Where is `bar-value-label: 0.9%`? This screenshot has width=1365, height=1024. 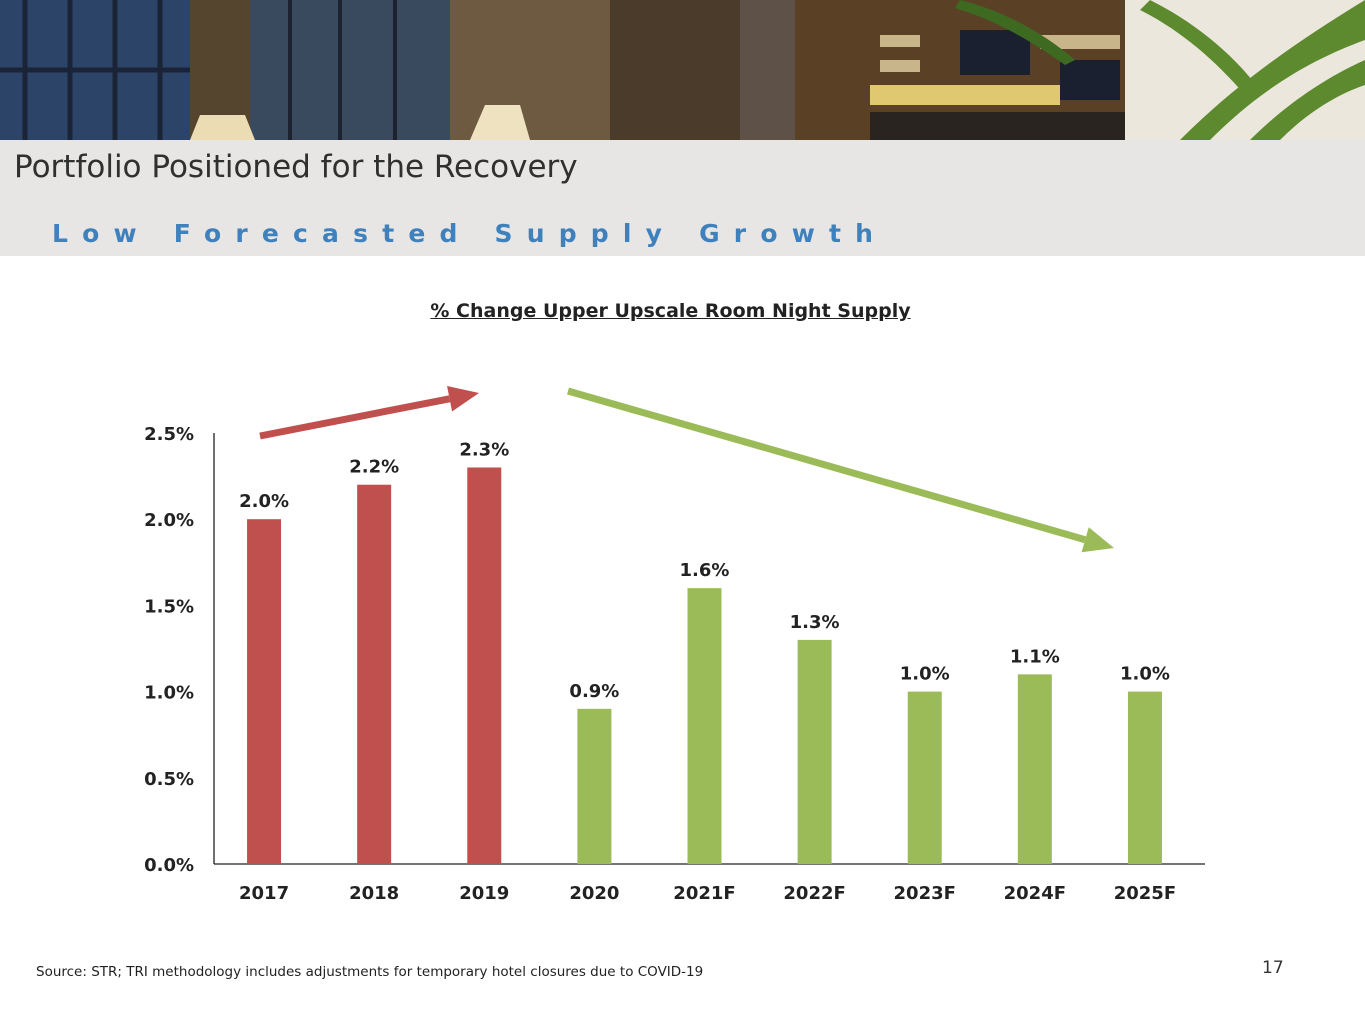
bar-value-label: 0.9% is located at coordinates (594, 691).